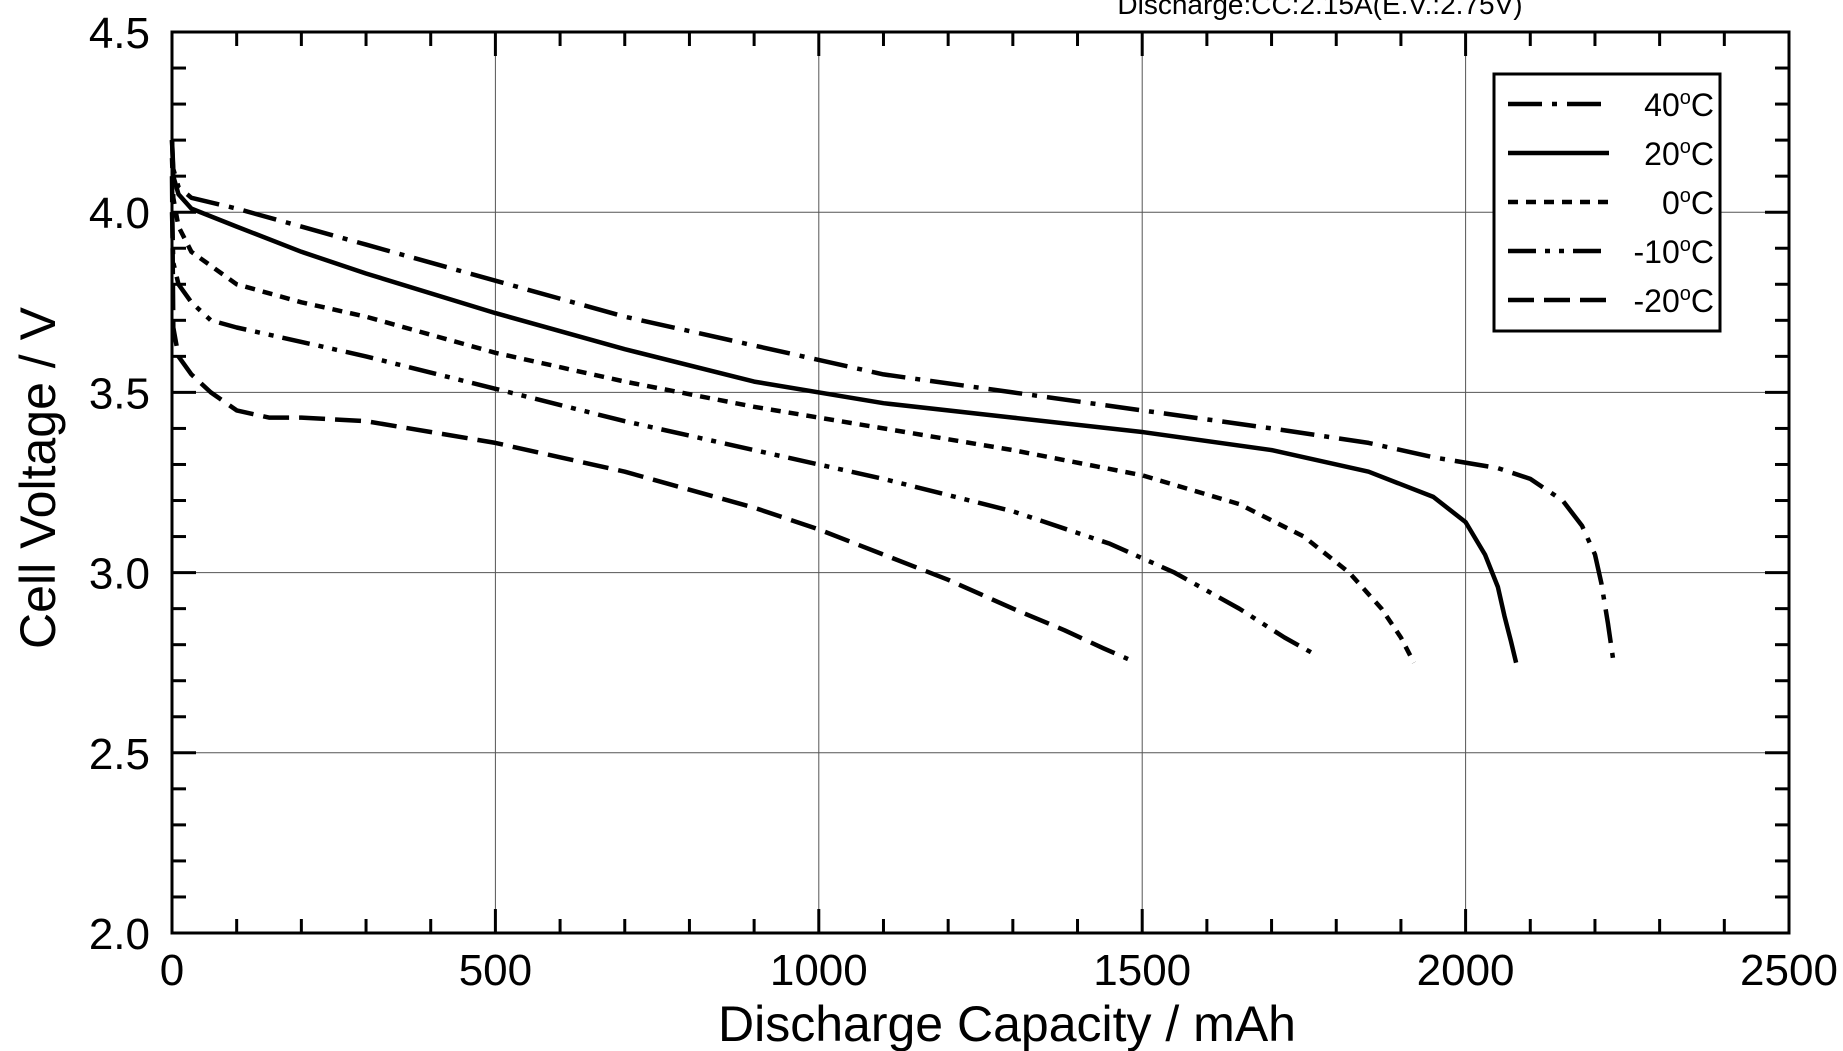 This screenshot has height=1051, width=1843. Describe the element at coordinates (38, 477) in the screenshot. I see `y-axis-title: Cell Voltage / V` at that location.